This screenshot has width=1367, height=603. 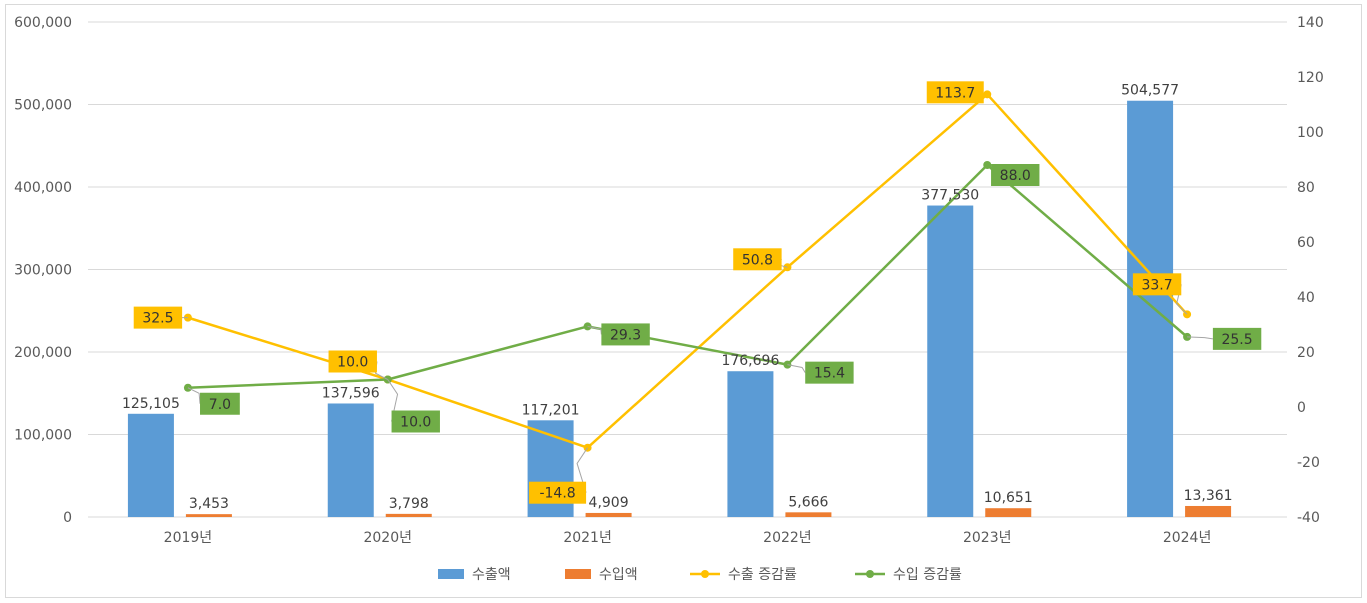 I want to click on line-data-label: 32.5, so click(x=157, y=319).